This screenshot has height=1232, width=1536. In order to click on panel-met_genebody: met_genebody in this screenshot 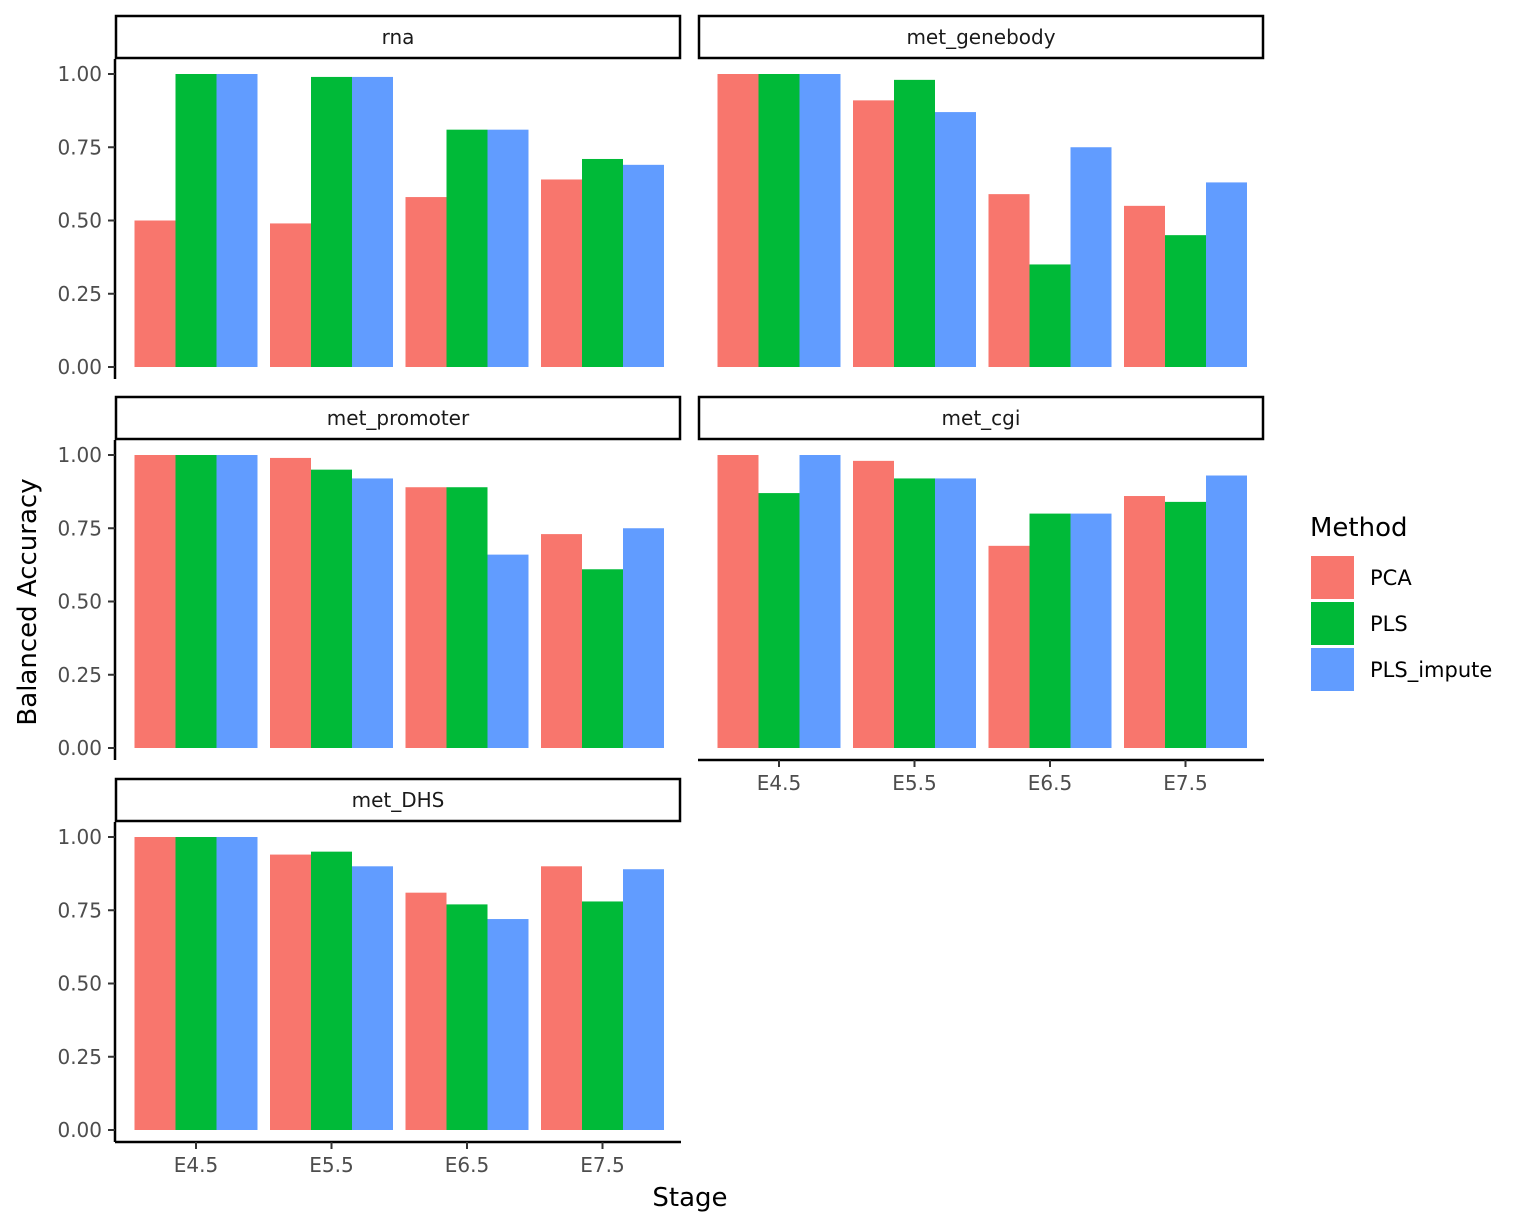, I will do `click(981, 191)`.